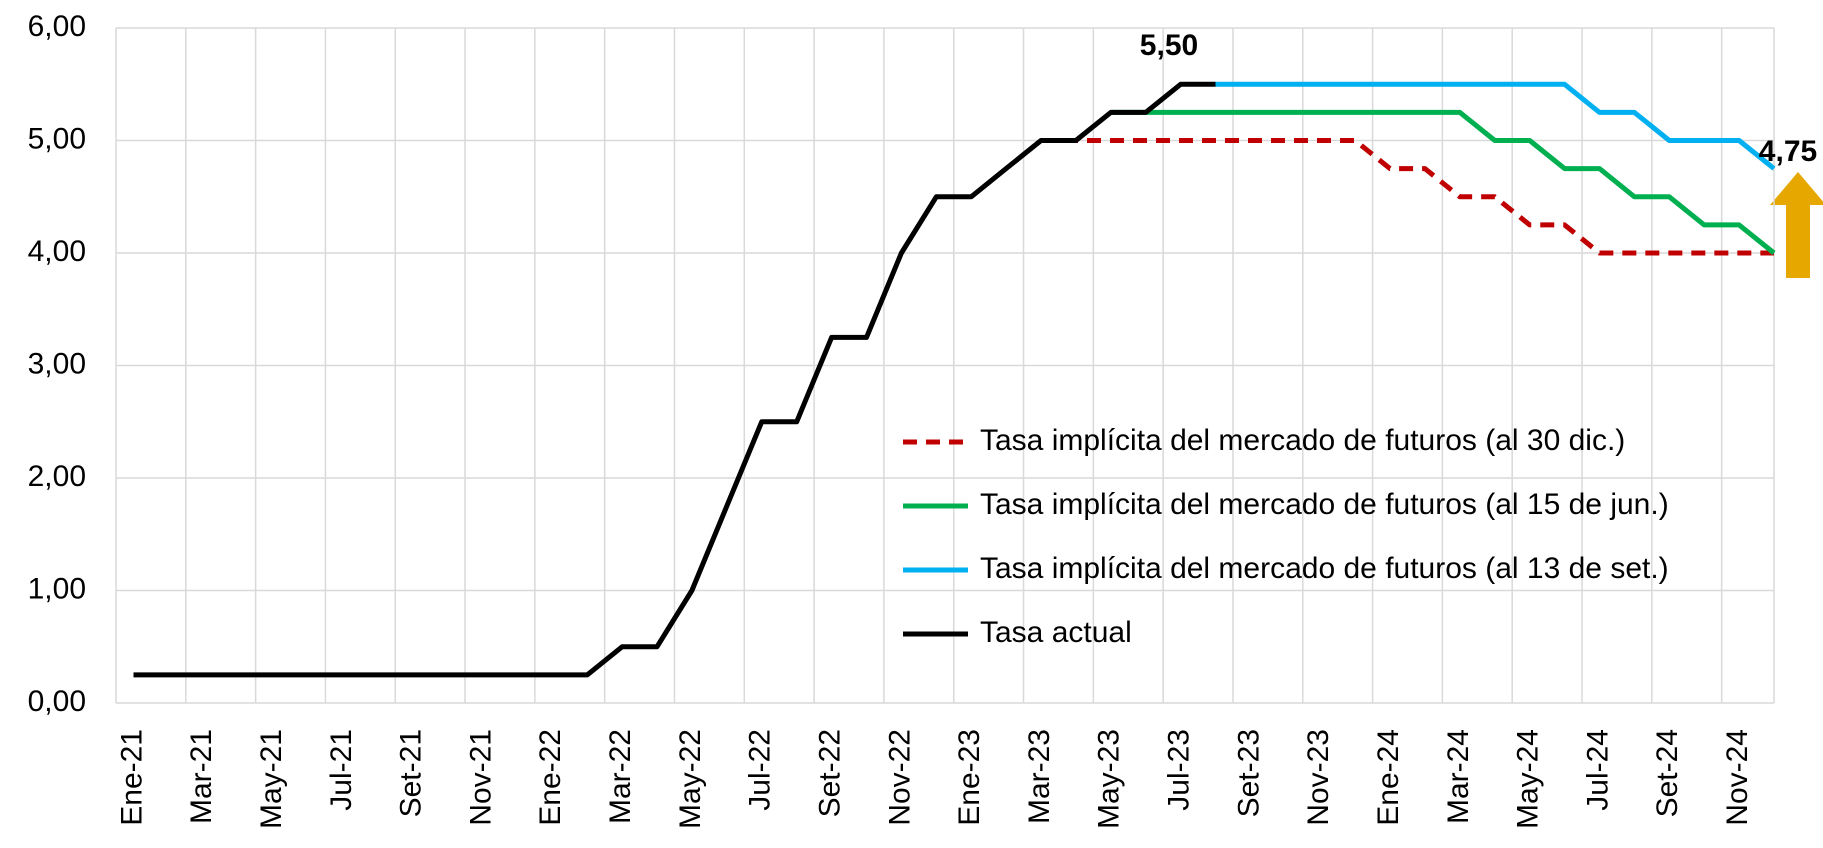  Describe the element at coordinates (1039, 776) in the screenshot. I see `x-tick-label: Mar-23` at that location.